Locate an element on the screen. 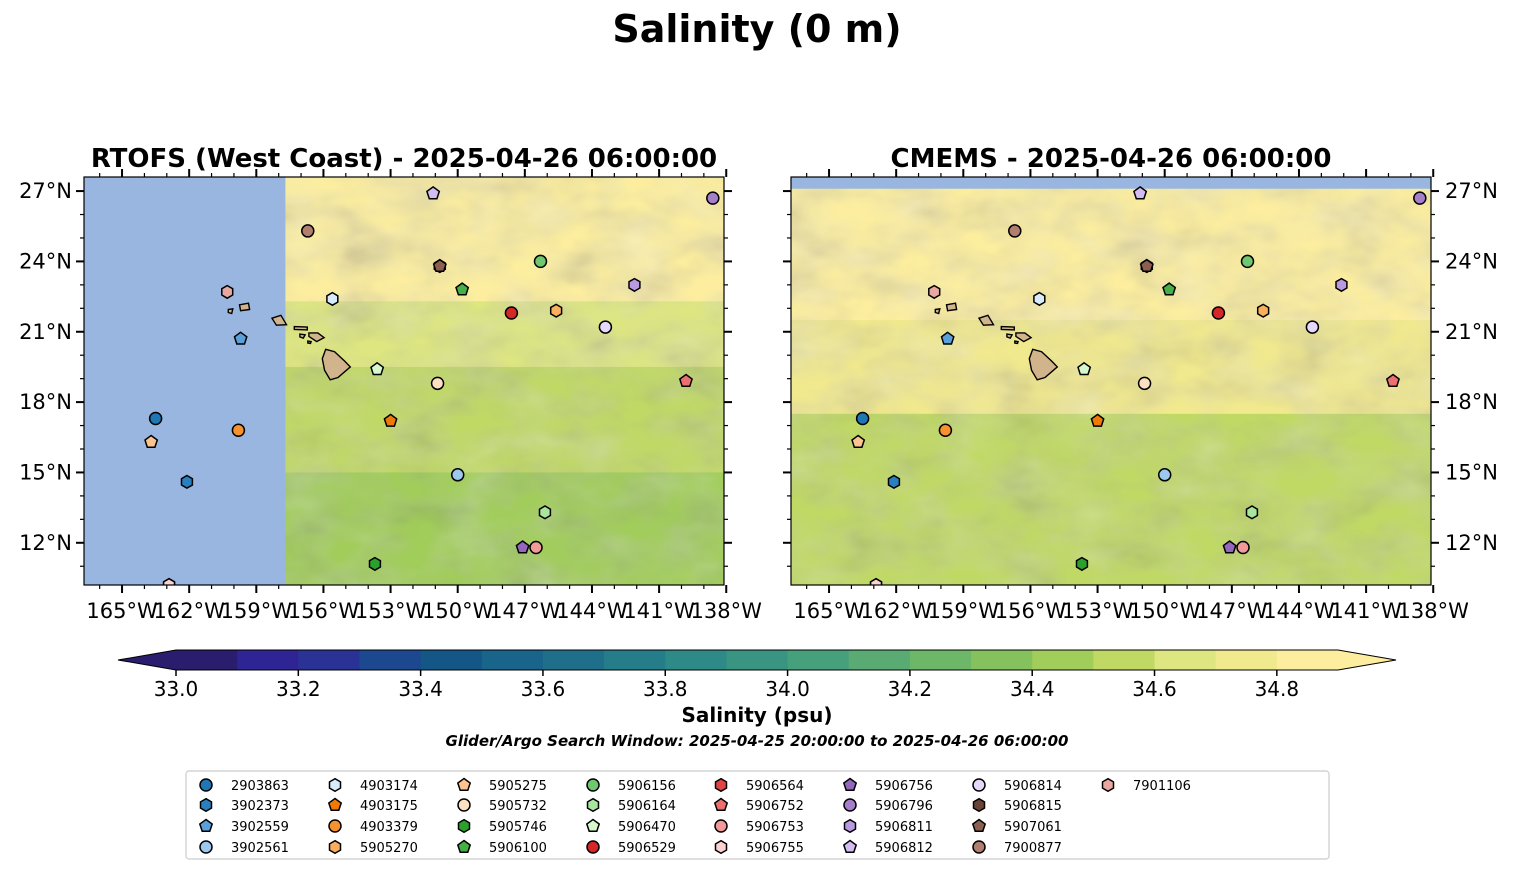 The height and width of the screenshot is (889, 1514). legend-item-5906100: 5906100 is located at coordinates (501, 847).